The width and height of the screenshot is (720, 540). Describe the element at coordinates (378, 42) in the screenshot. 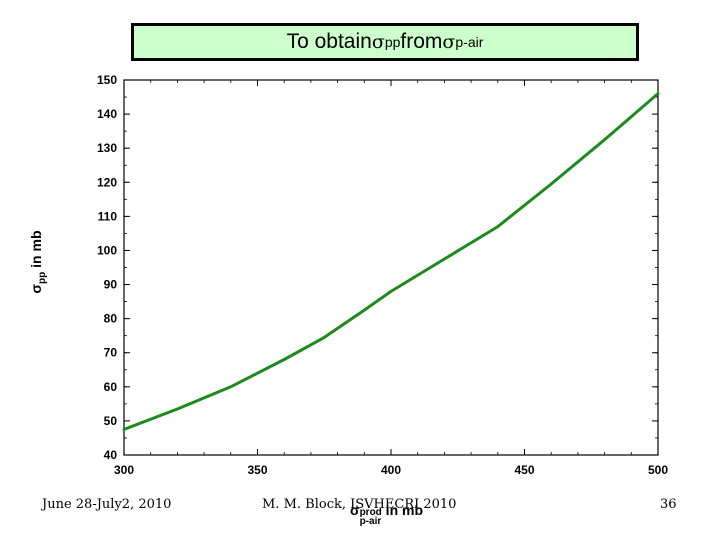

I see `sigma-pp-symbol: σ` at that location.